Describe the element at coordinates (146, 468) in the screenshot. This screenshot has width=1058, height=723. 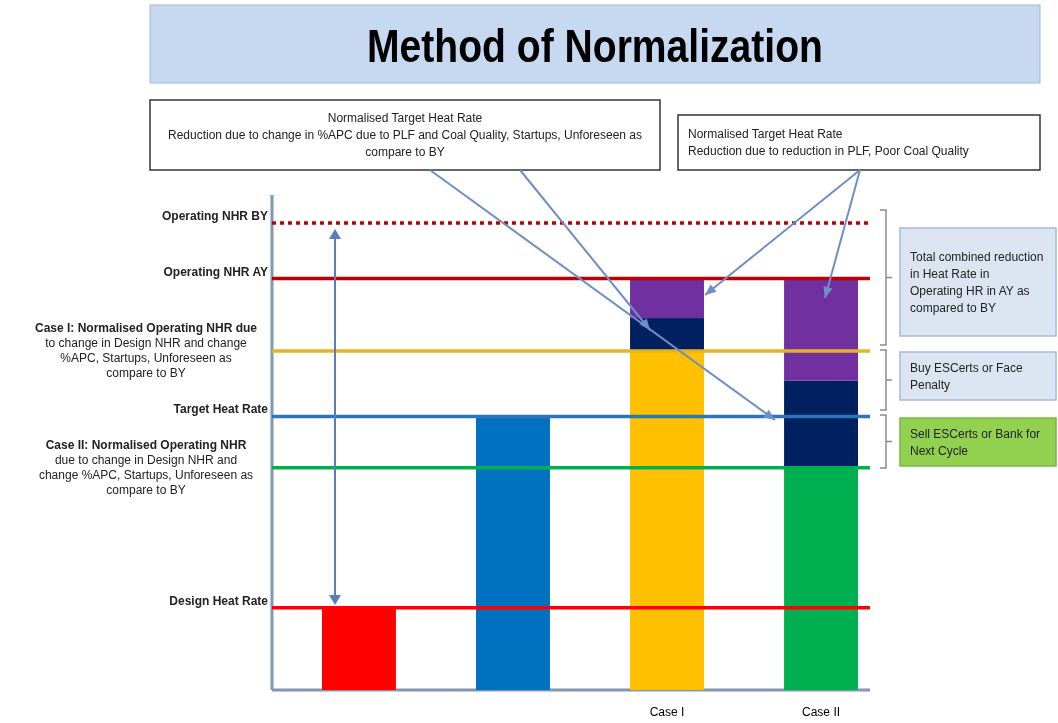
I see `ref-line-label: Case II: Normalised Operating NHR due to change in Design NHR and change %APC, Startups, Unforeseen as compare to BY` at that location.